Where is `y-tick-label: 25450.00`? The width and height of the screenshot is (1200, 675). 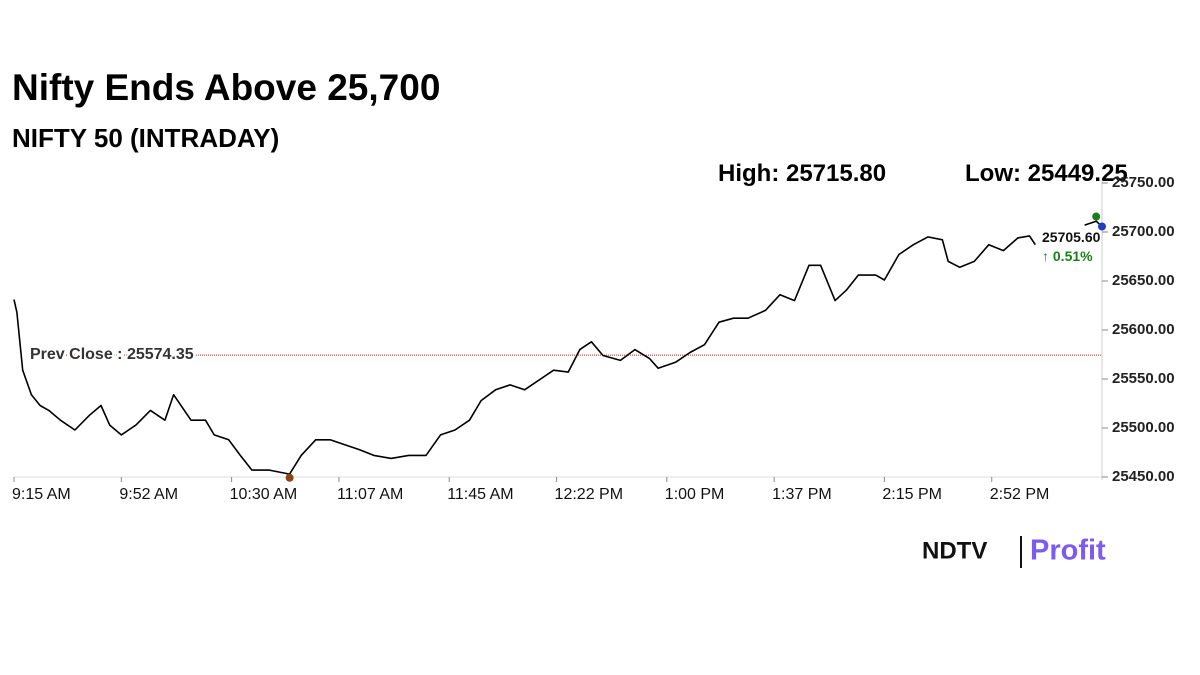
y-tick-label: 25450.00 is located at coordinates (1143, 476).